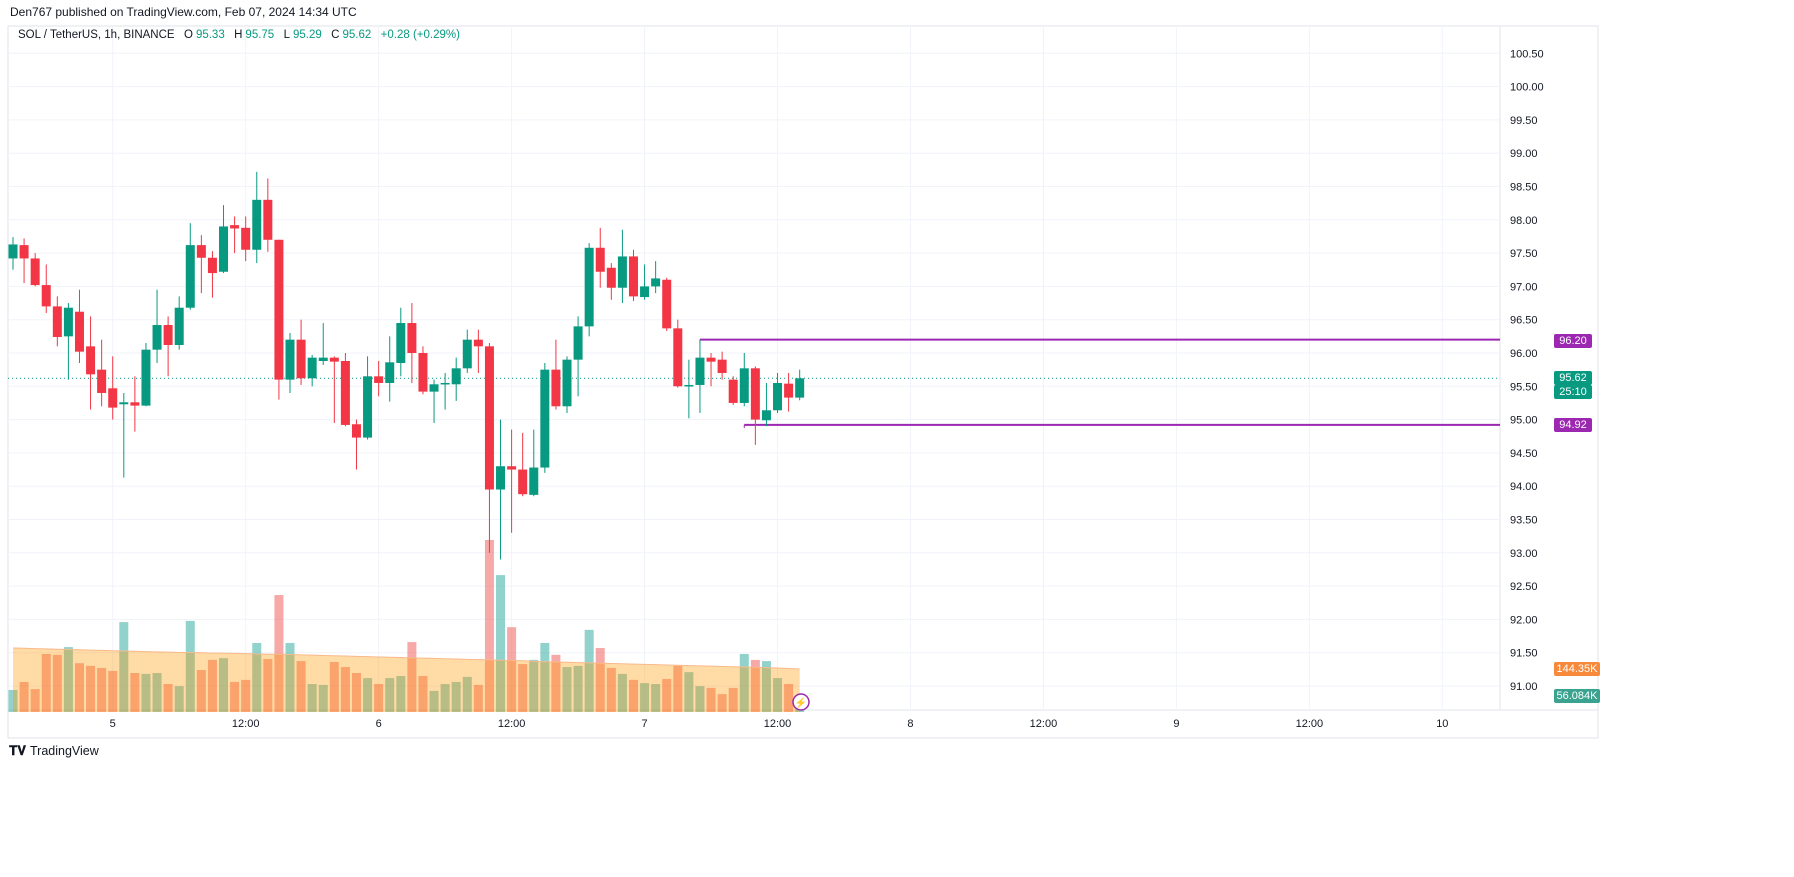  Describe the element at coordinates (1524, 620) in the screenshot. I see `price-tick-label: 92.00` at that location.